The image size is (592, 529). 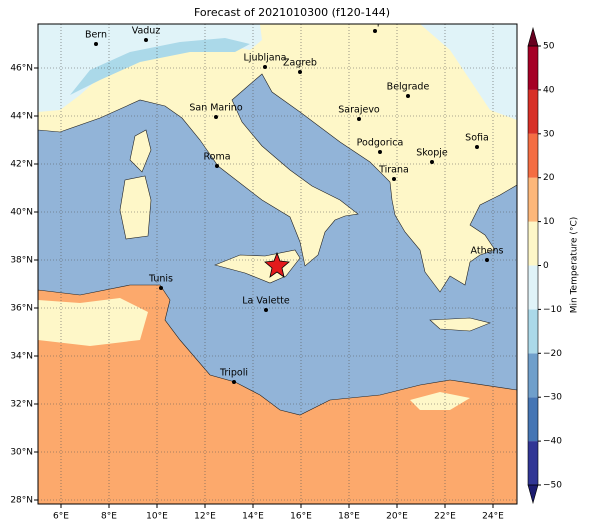 I want to click on city-label: La Valette, so click(x=266, y=301).